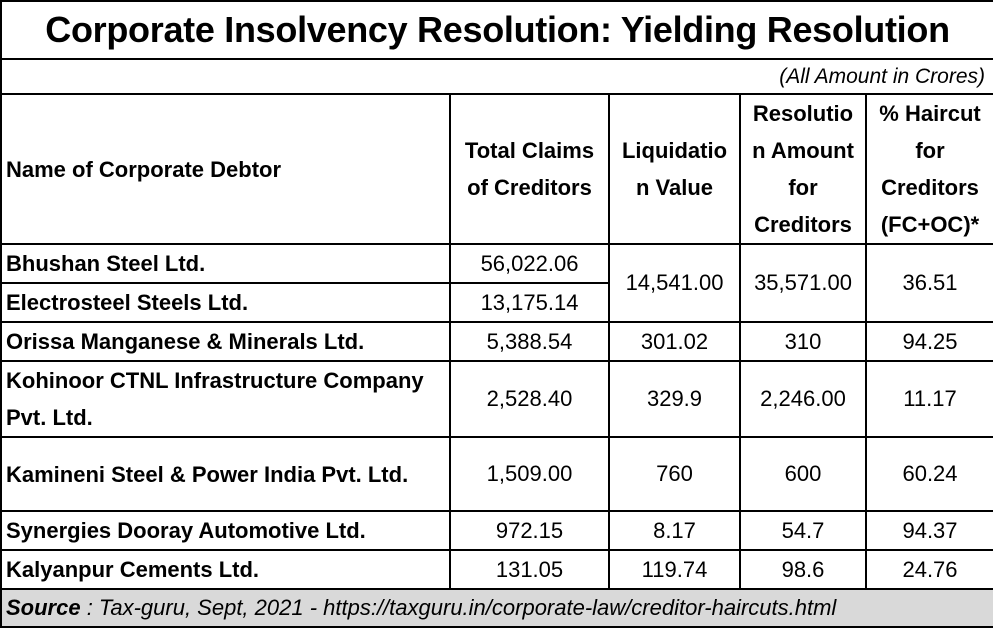 The height and width of the screenshot is (628, 993). Describe the element at coordinates (803, 399) in the screenshot. I see `resolution-amount-value: 2,246.00` at that location.